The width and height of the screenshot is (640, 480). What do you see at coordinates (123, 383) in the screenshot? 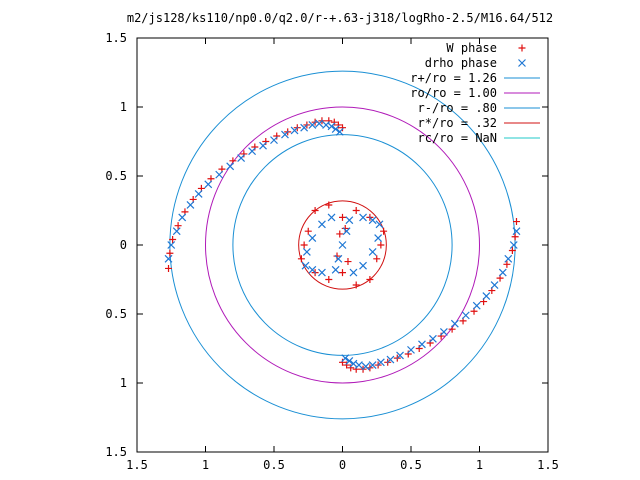
I see `y-tick-label-5: 1` at bounding box center [123, 383].